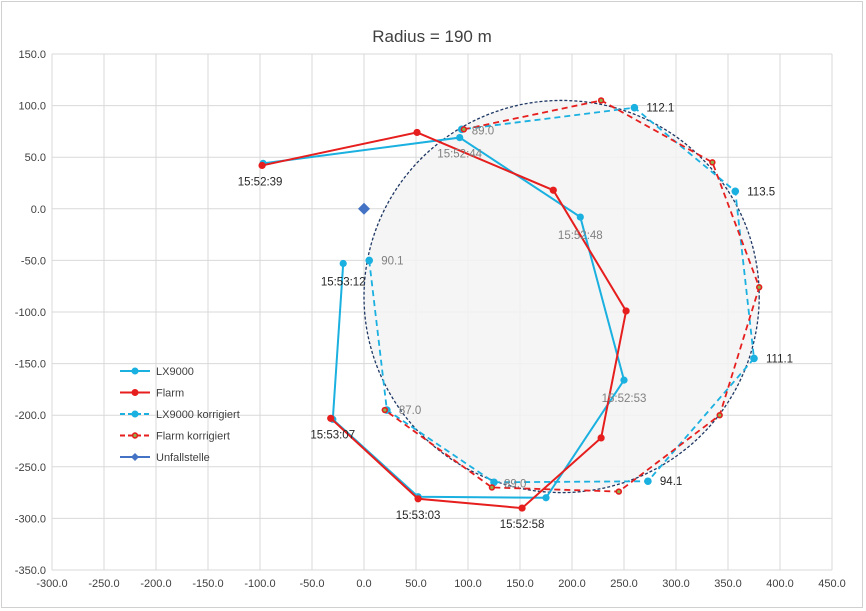  Describe the element at coordinates (780, 584) in the screenshot. I see `x-tick-label: 400.0` at that location.